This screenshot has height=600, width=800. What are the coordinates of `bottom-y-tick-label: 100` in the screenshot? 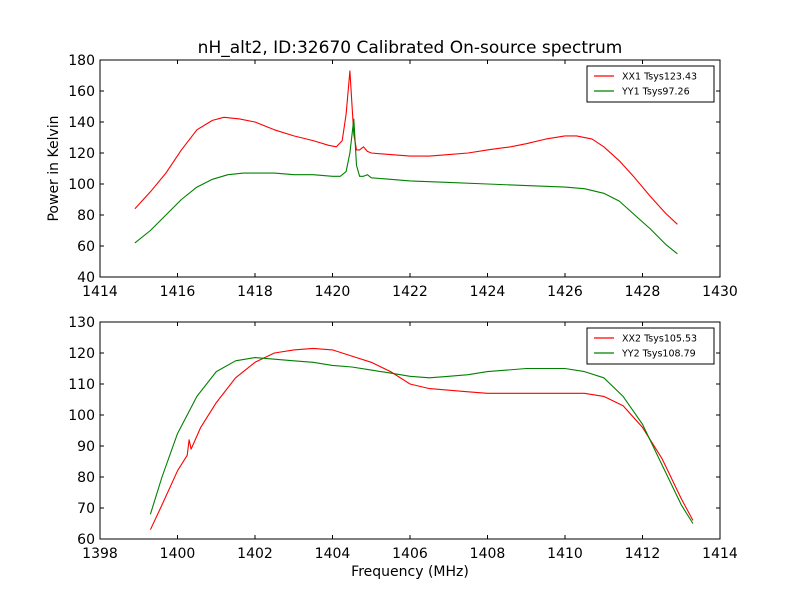 It's located at (81, 416).